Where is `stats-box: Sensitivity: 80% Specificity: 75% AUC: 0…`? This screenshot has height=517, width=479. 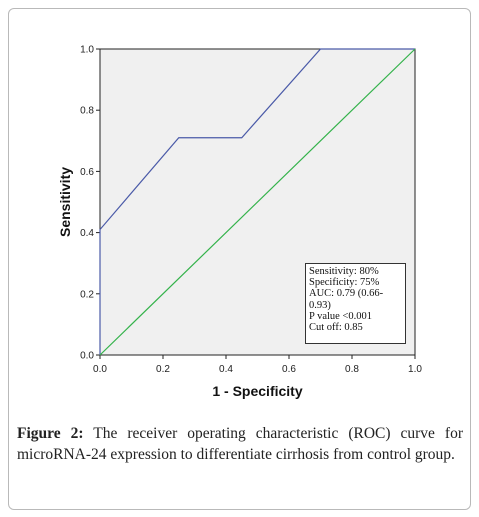
stats-box: Sensitivity: 80% Specificity: 75% AUC: 0… is located at coordinates (355, 303).